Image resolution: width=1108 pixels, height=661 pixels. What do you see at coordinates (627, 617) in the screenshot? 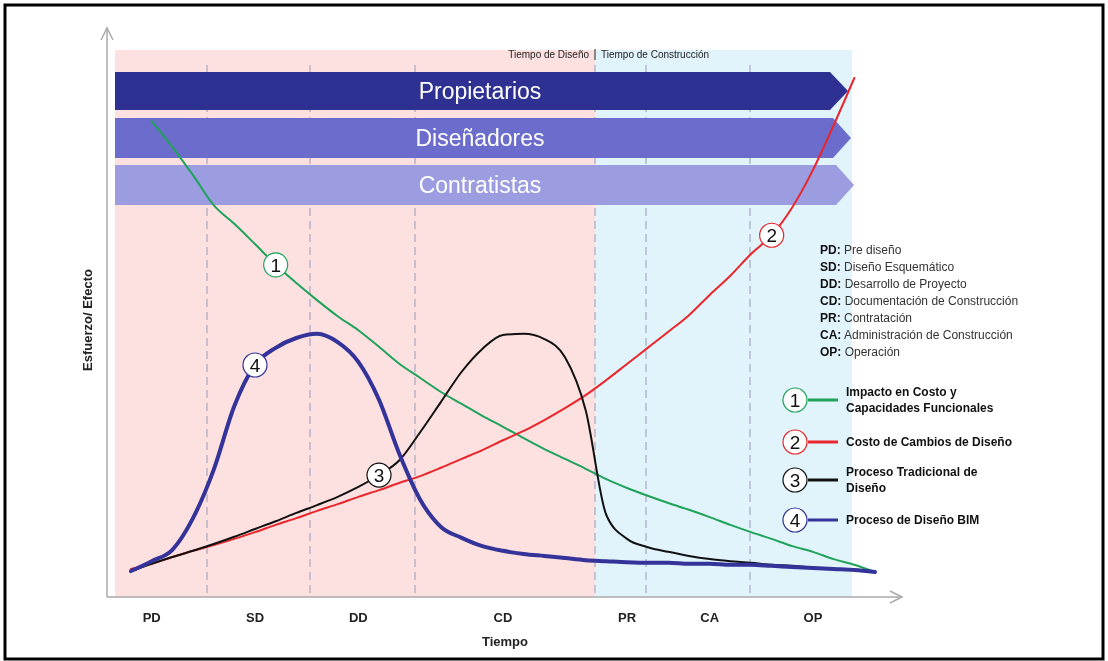
I see `x-tick-label: PR` at bounding box center [627, 617].